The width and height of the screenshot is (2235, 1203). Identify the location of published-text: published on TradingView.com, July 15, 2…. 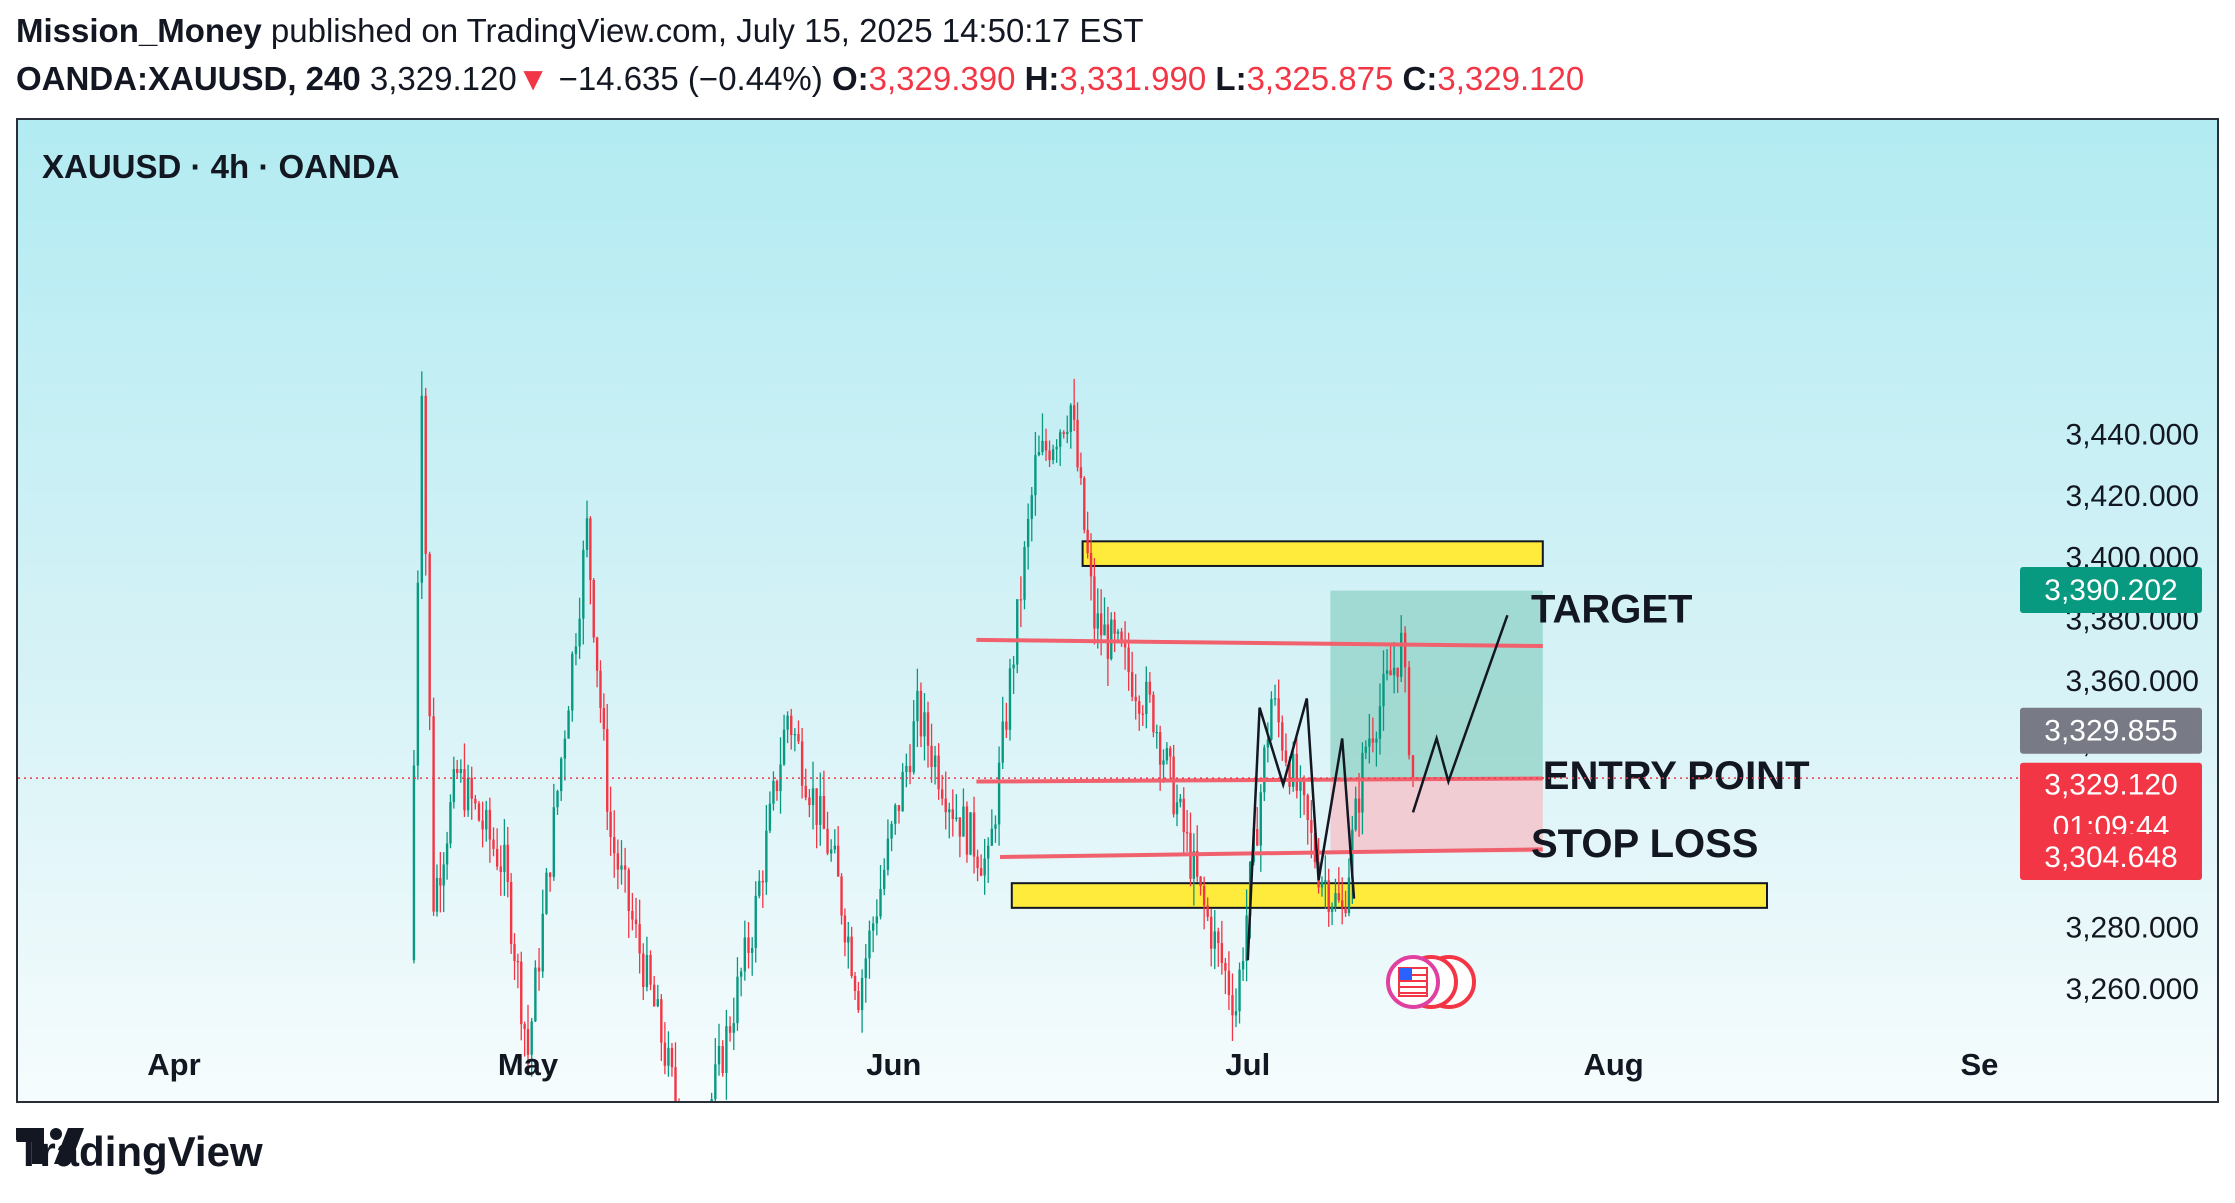
(707, 30).